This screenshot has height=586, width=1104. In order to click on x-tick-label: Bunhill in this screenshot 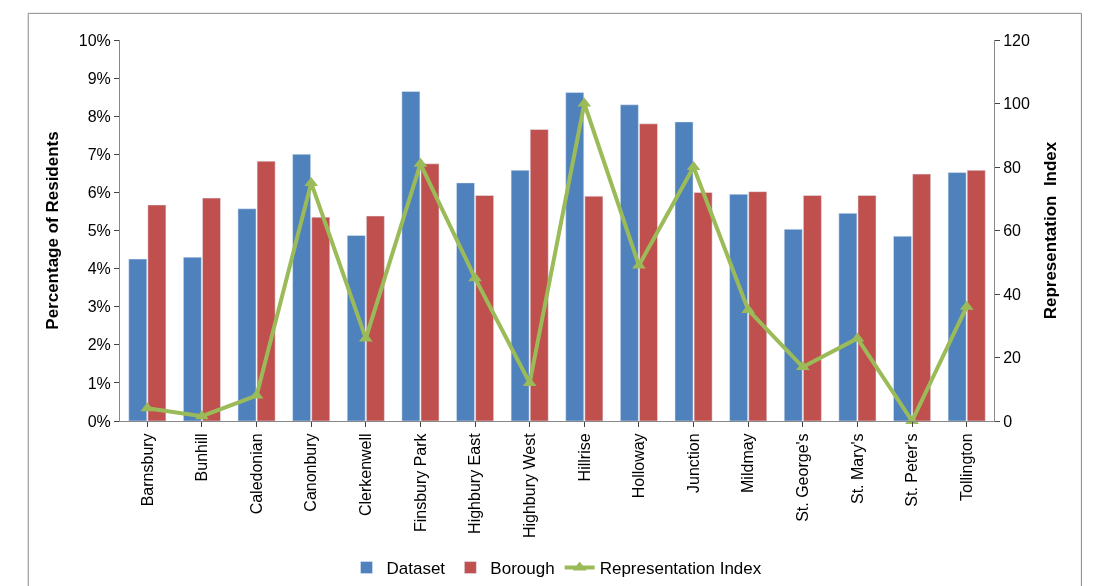, I will do `click(202, 457)`.